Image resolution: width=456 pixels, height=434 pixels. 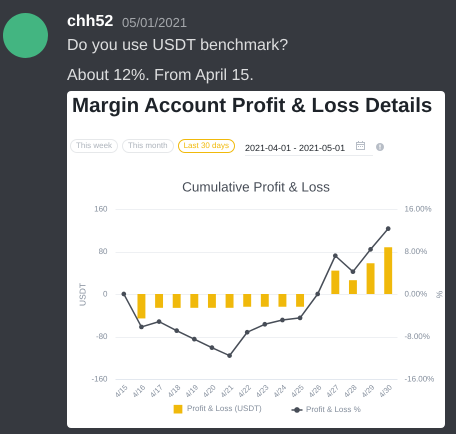 I want to click on text: Do you use USDT benchmark?, so click(x=177, y=46).